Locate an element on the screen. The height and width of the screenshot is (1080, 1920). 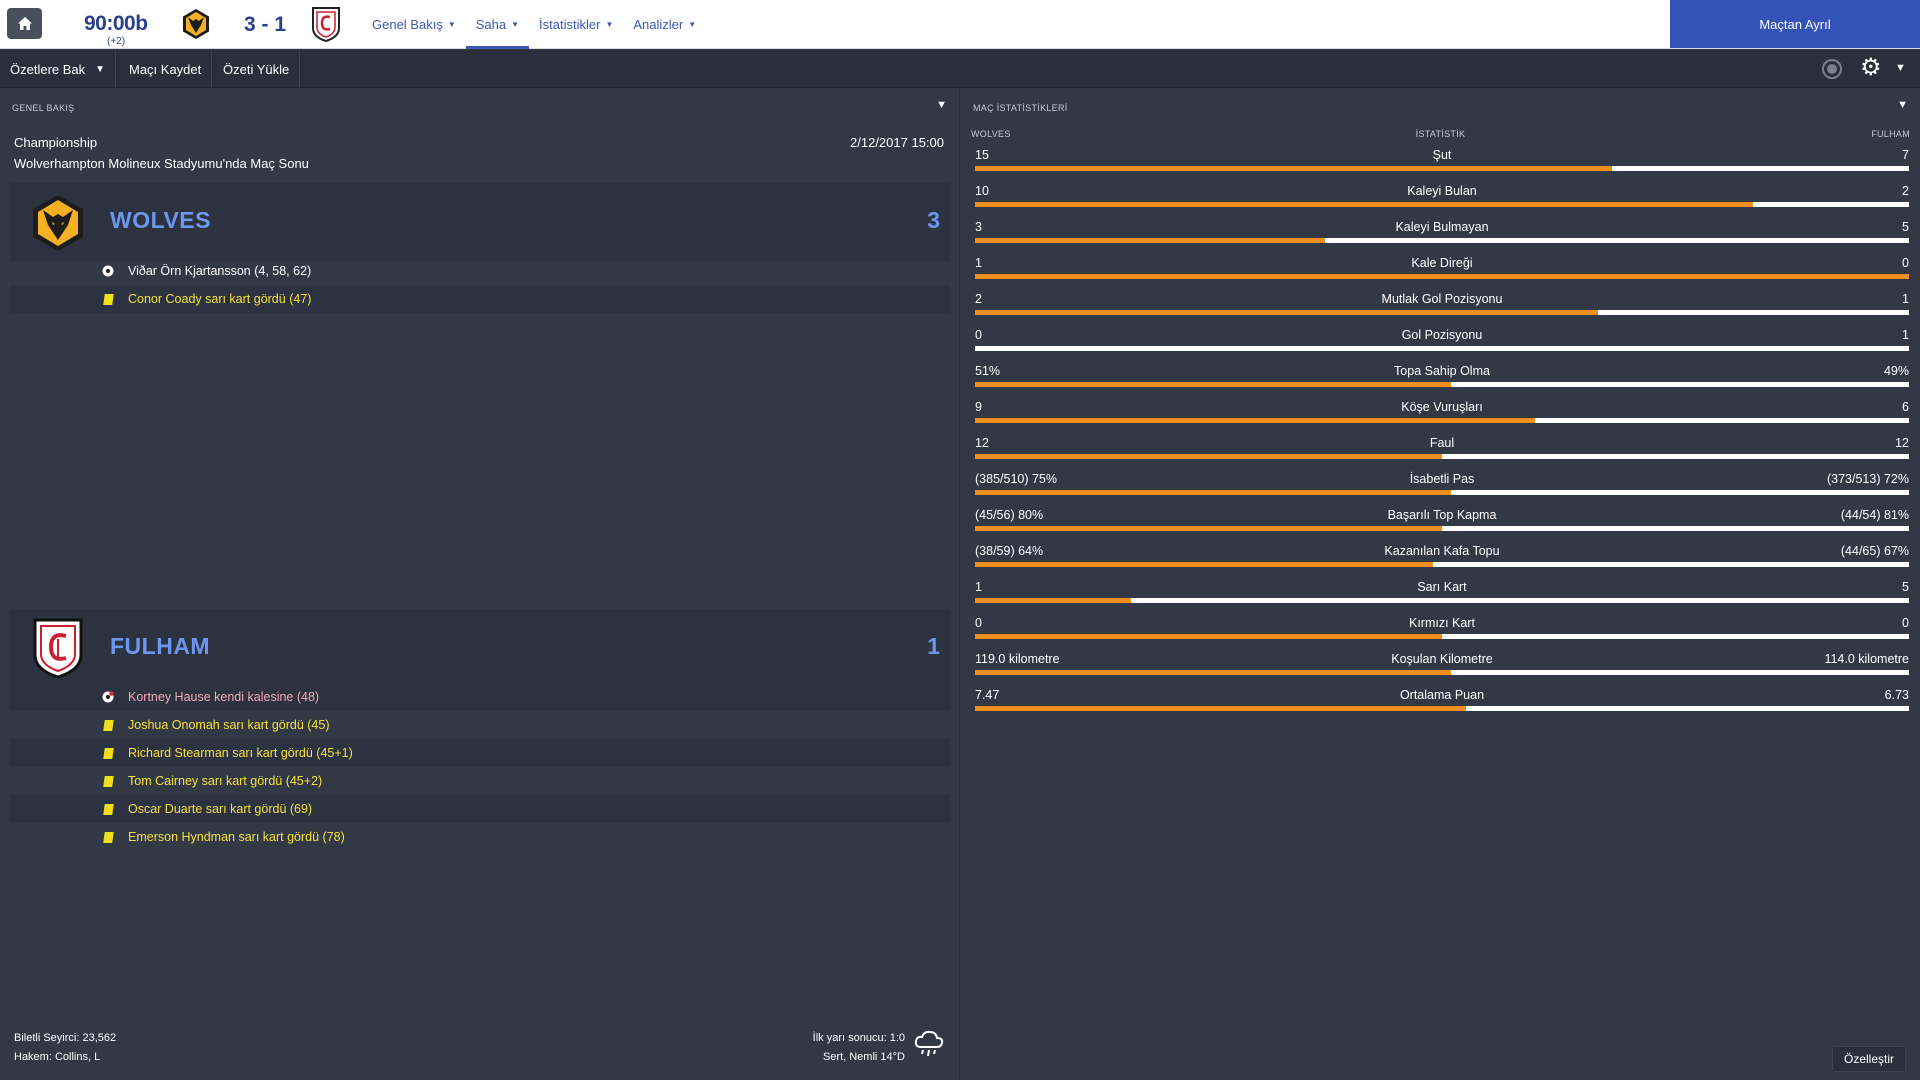
stat-home-value: 3 is located at coordinates (978, 227).